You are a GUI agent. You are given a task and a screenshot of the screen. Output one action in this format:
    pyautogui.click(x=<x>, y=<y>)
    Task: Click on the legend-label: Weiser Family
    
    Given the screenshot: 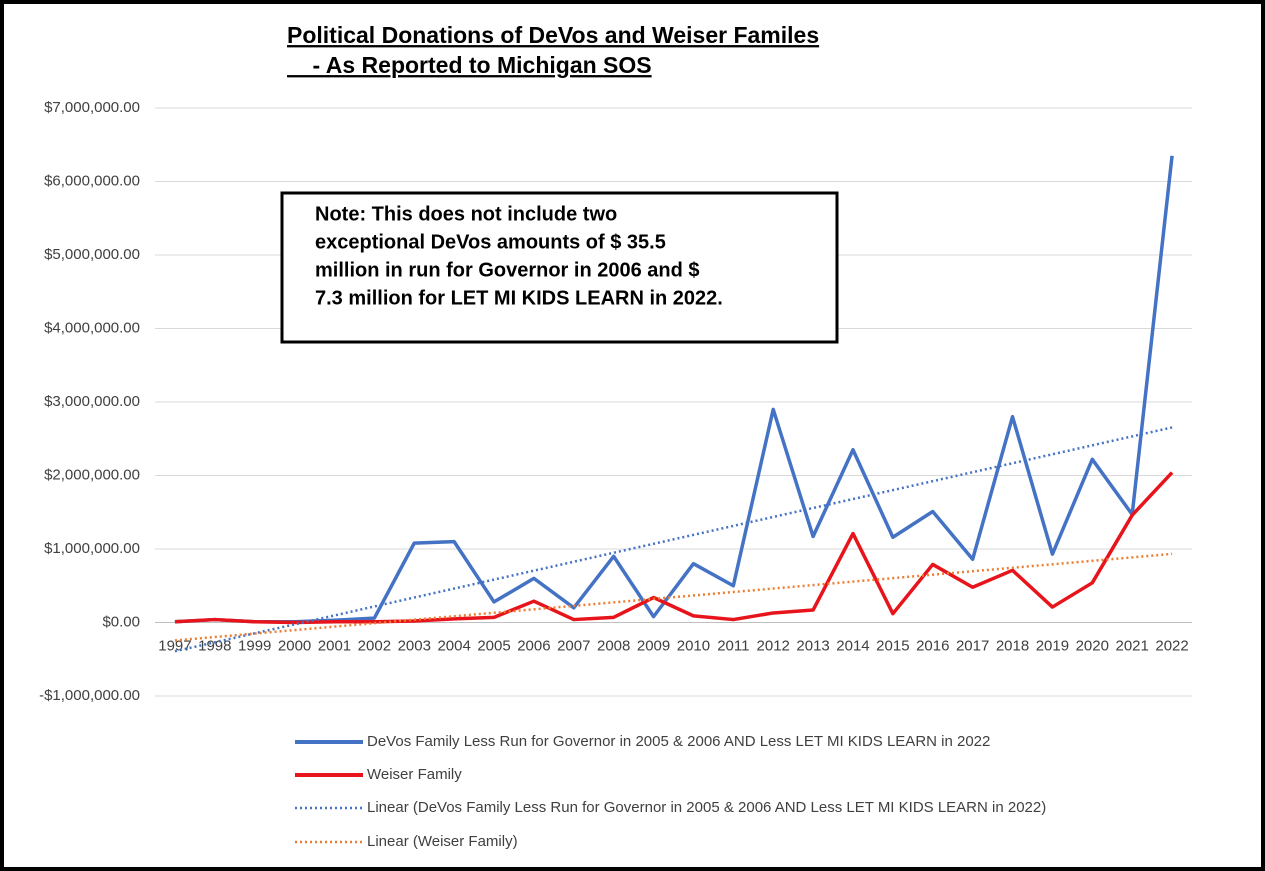 What is the action you would take?
    pyautogui.click(x=414, y=774)
    